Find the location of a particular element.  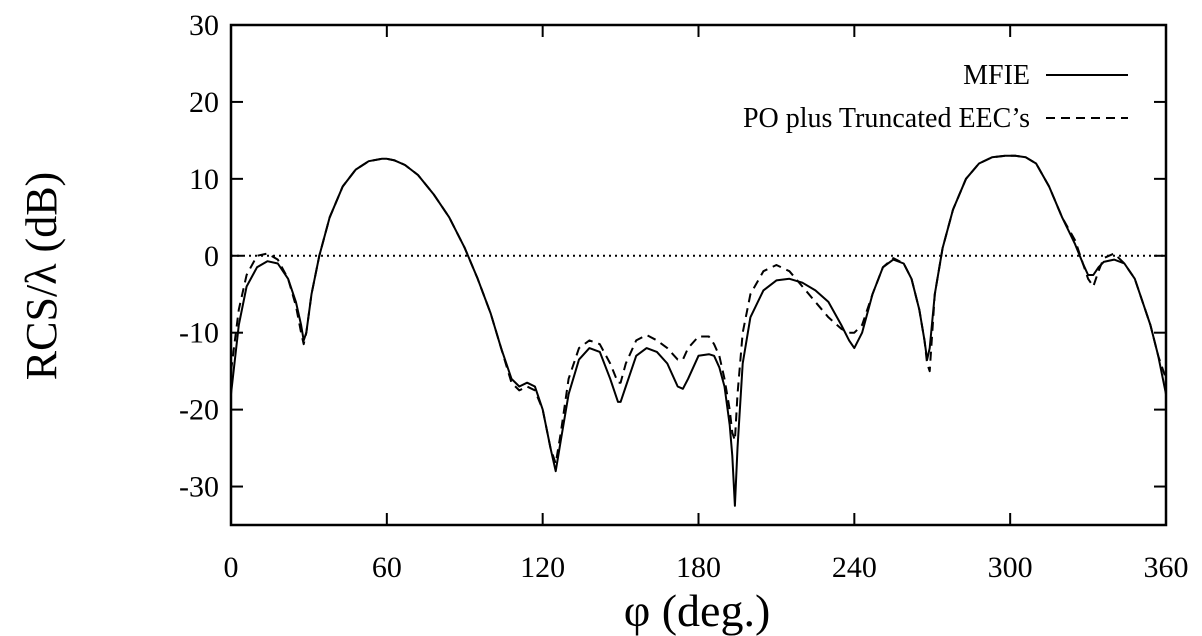

x-axis-label: φ (deg.) is located at coordinates (697, 610).